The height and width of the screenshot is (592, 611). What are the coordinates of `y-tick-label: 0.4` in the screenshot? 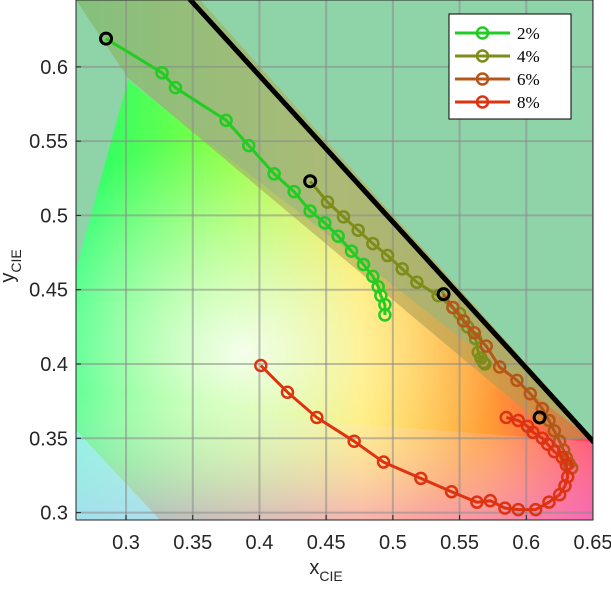 It's located at (54, 365).